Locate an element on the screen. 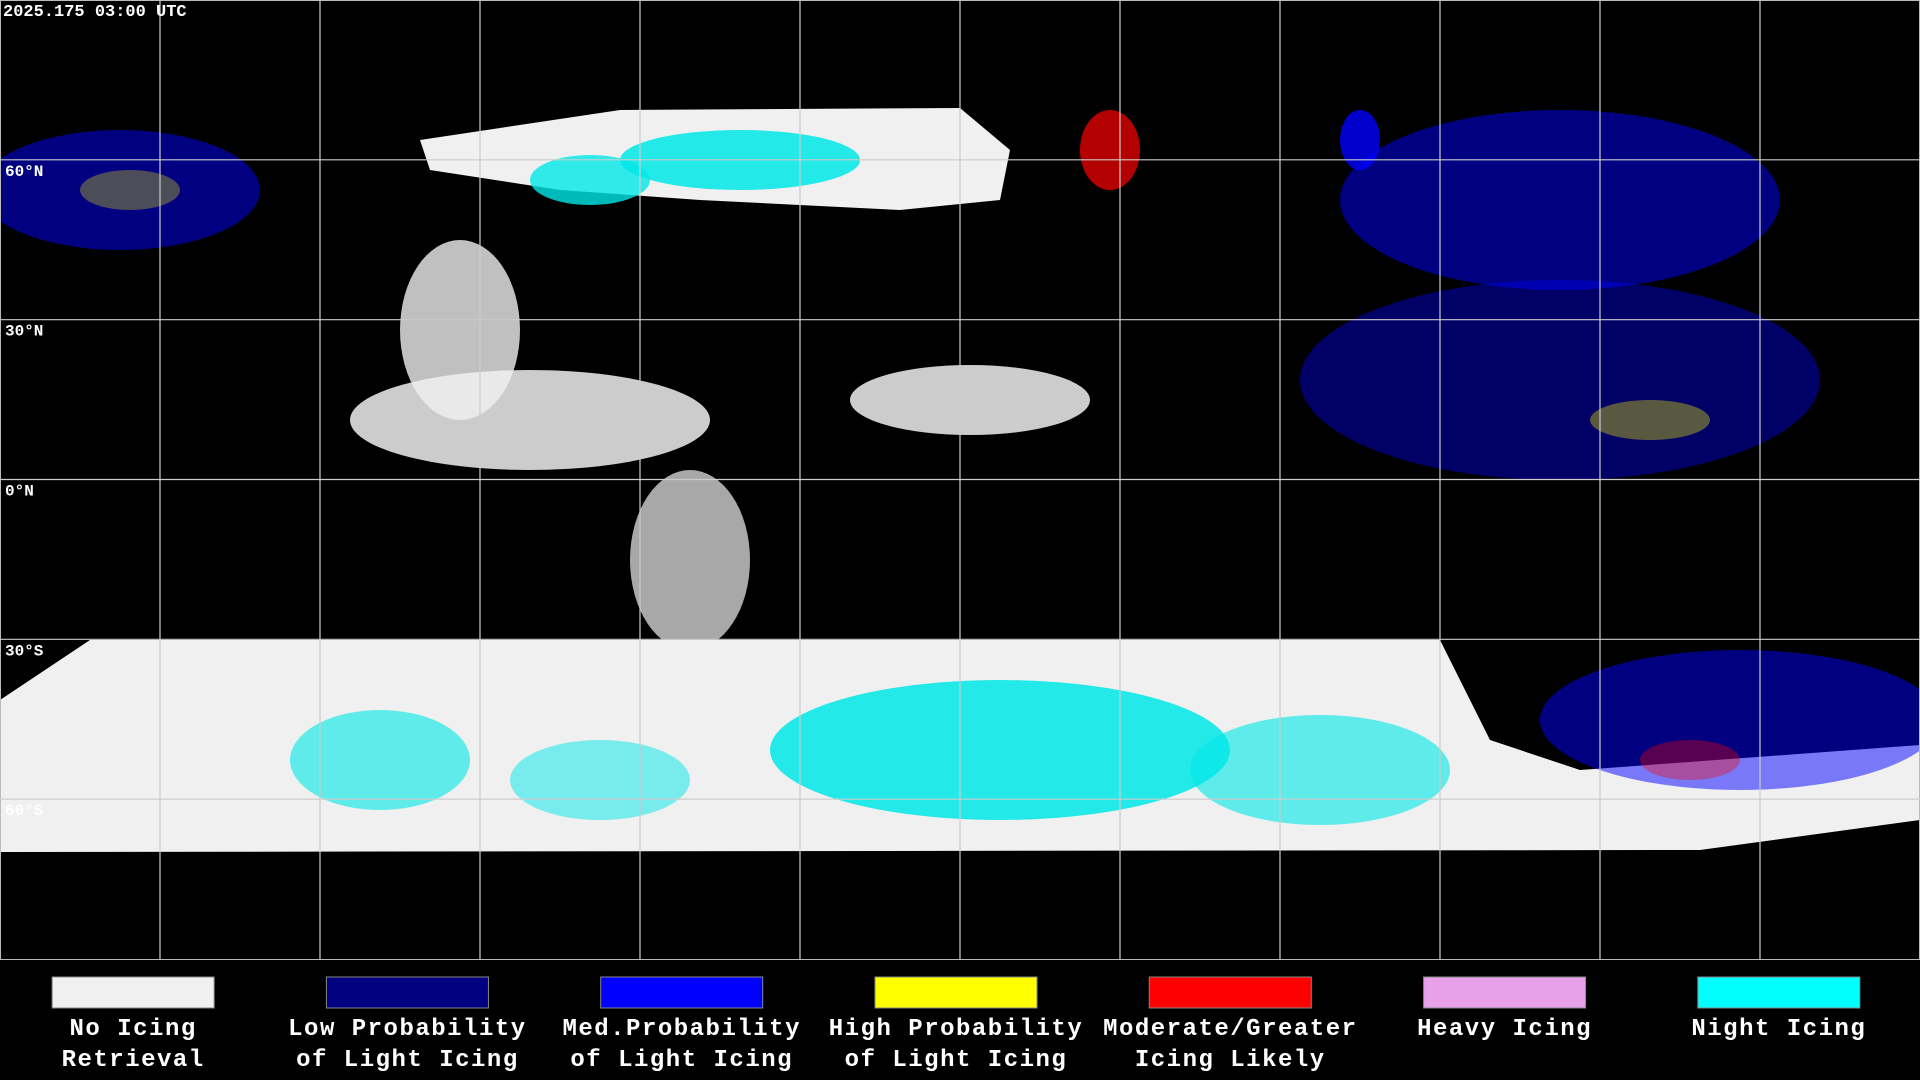 This screenshot has height=1080, width=1920. legend-label: Retrieval is located at coordinates (133, 1060).